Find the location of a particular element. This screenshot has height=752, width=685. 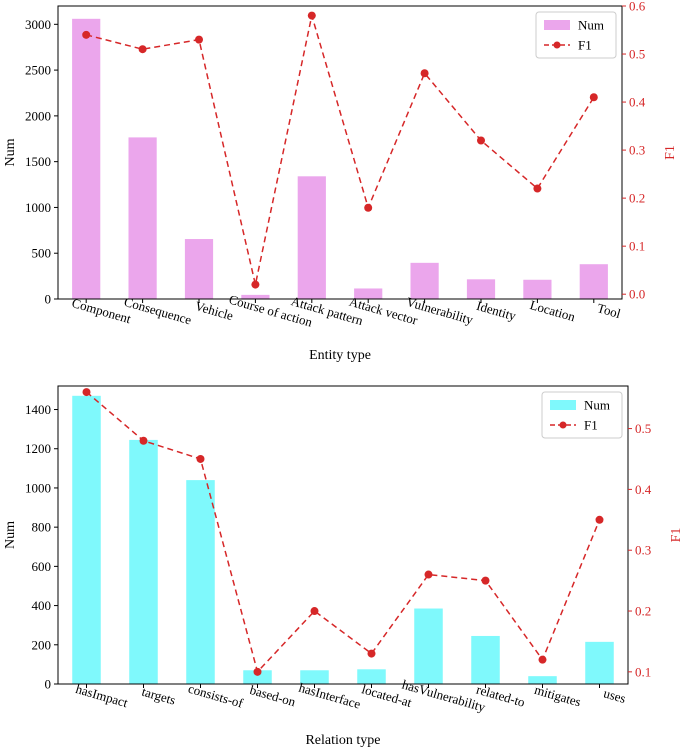

bar-consists-of is located at coordinates (200, 582).